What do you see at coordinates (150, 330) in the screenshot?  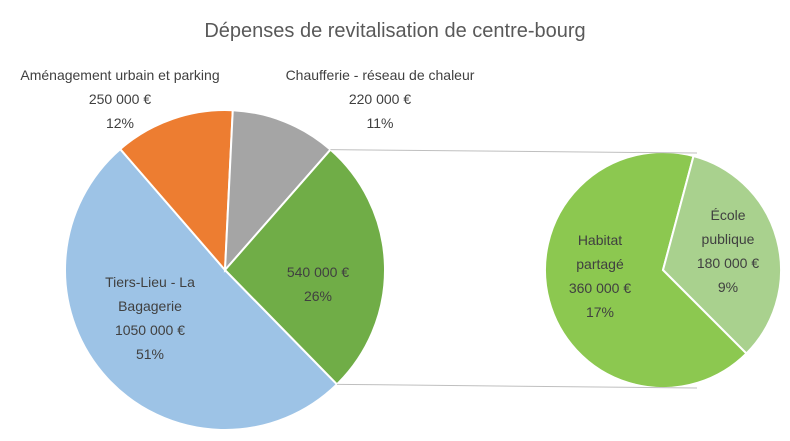 I see `value-label: 1050 000 €` at bounding box center [150, 330].